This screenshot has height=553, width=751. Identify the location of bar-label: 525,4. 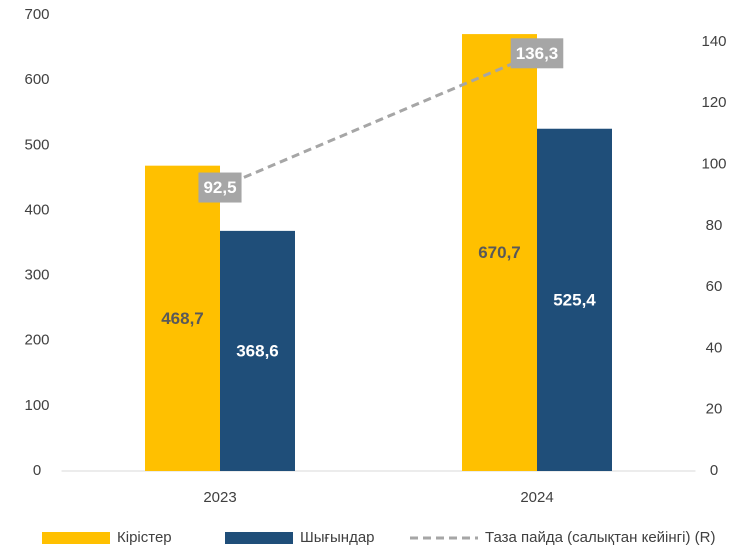
(574, 299).